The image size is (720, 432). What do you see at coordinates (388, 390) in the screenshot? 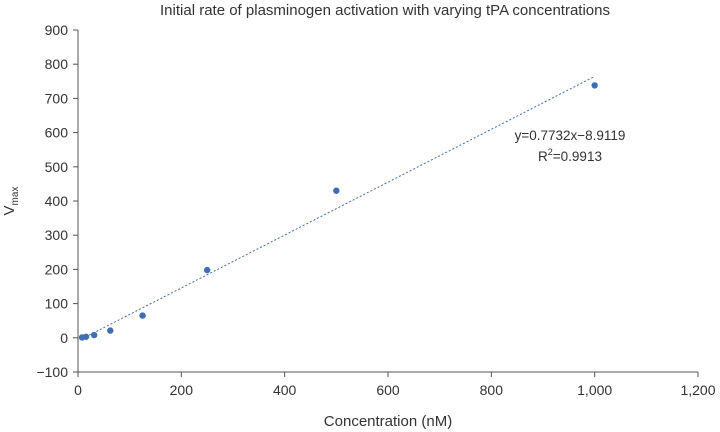
I see `x-tick-label: 600` at bounding box center [388, 390].